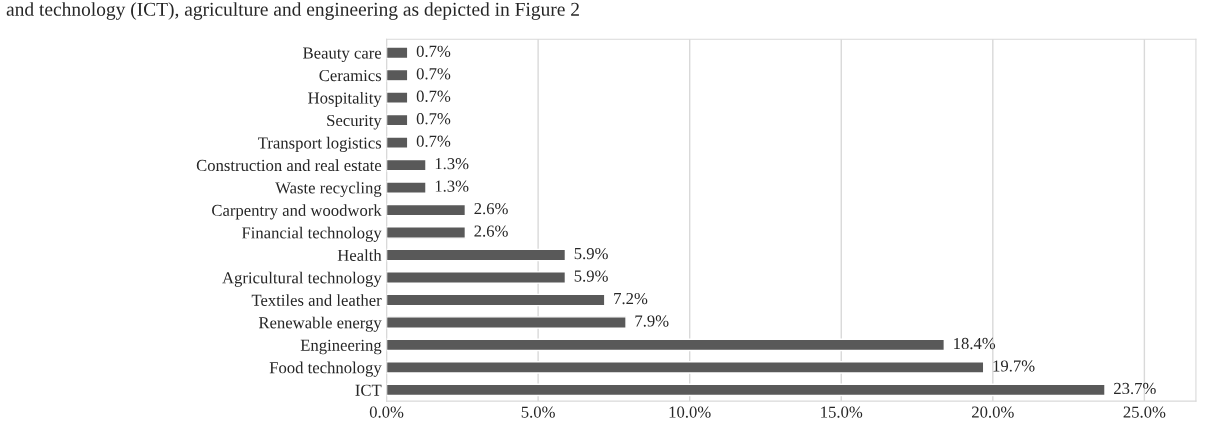 Image resolution: width=1208 pixels, height=436 pixels. What do you see at coordinates (631, 298) in the screenshot?
I see `data-label: 7.2%` at bounding box center [631, 298].